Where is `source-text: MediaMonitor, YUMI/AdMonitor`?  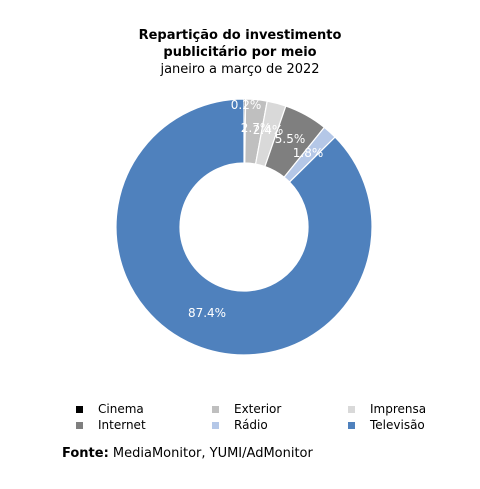
source-text: MediaMonitor, YUMI/AdMonitor is located at coordinates (210, 453).